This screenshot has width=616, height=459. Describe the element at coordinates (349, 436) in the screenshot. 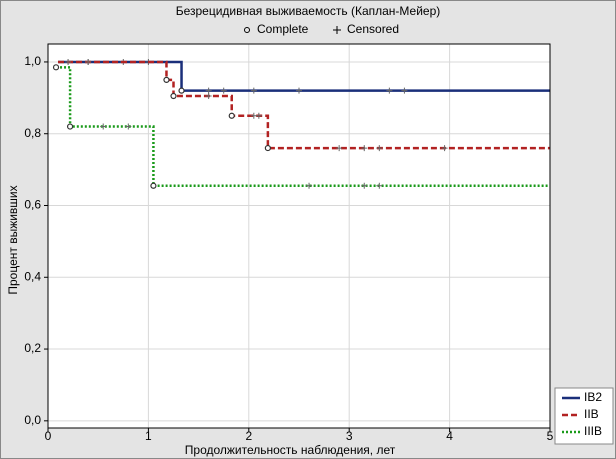

I see `x-tick-label: 3` at that location.